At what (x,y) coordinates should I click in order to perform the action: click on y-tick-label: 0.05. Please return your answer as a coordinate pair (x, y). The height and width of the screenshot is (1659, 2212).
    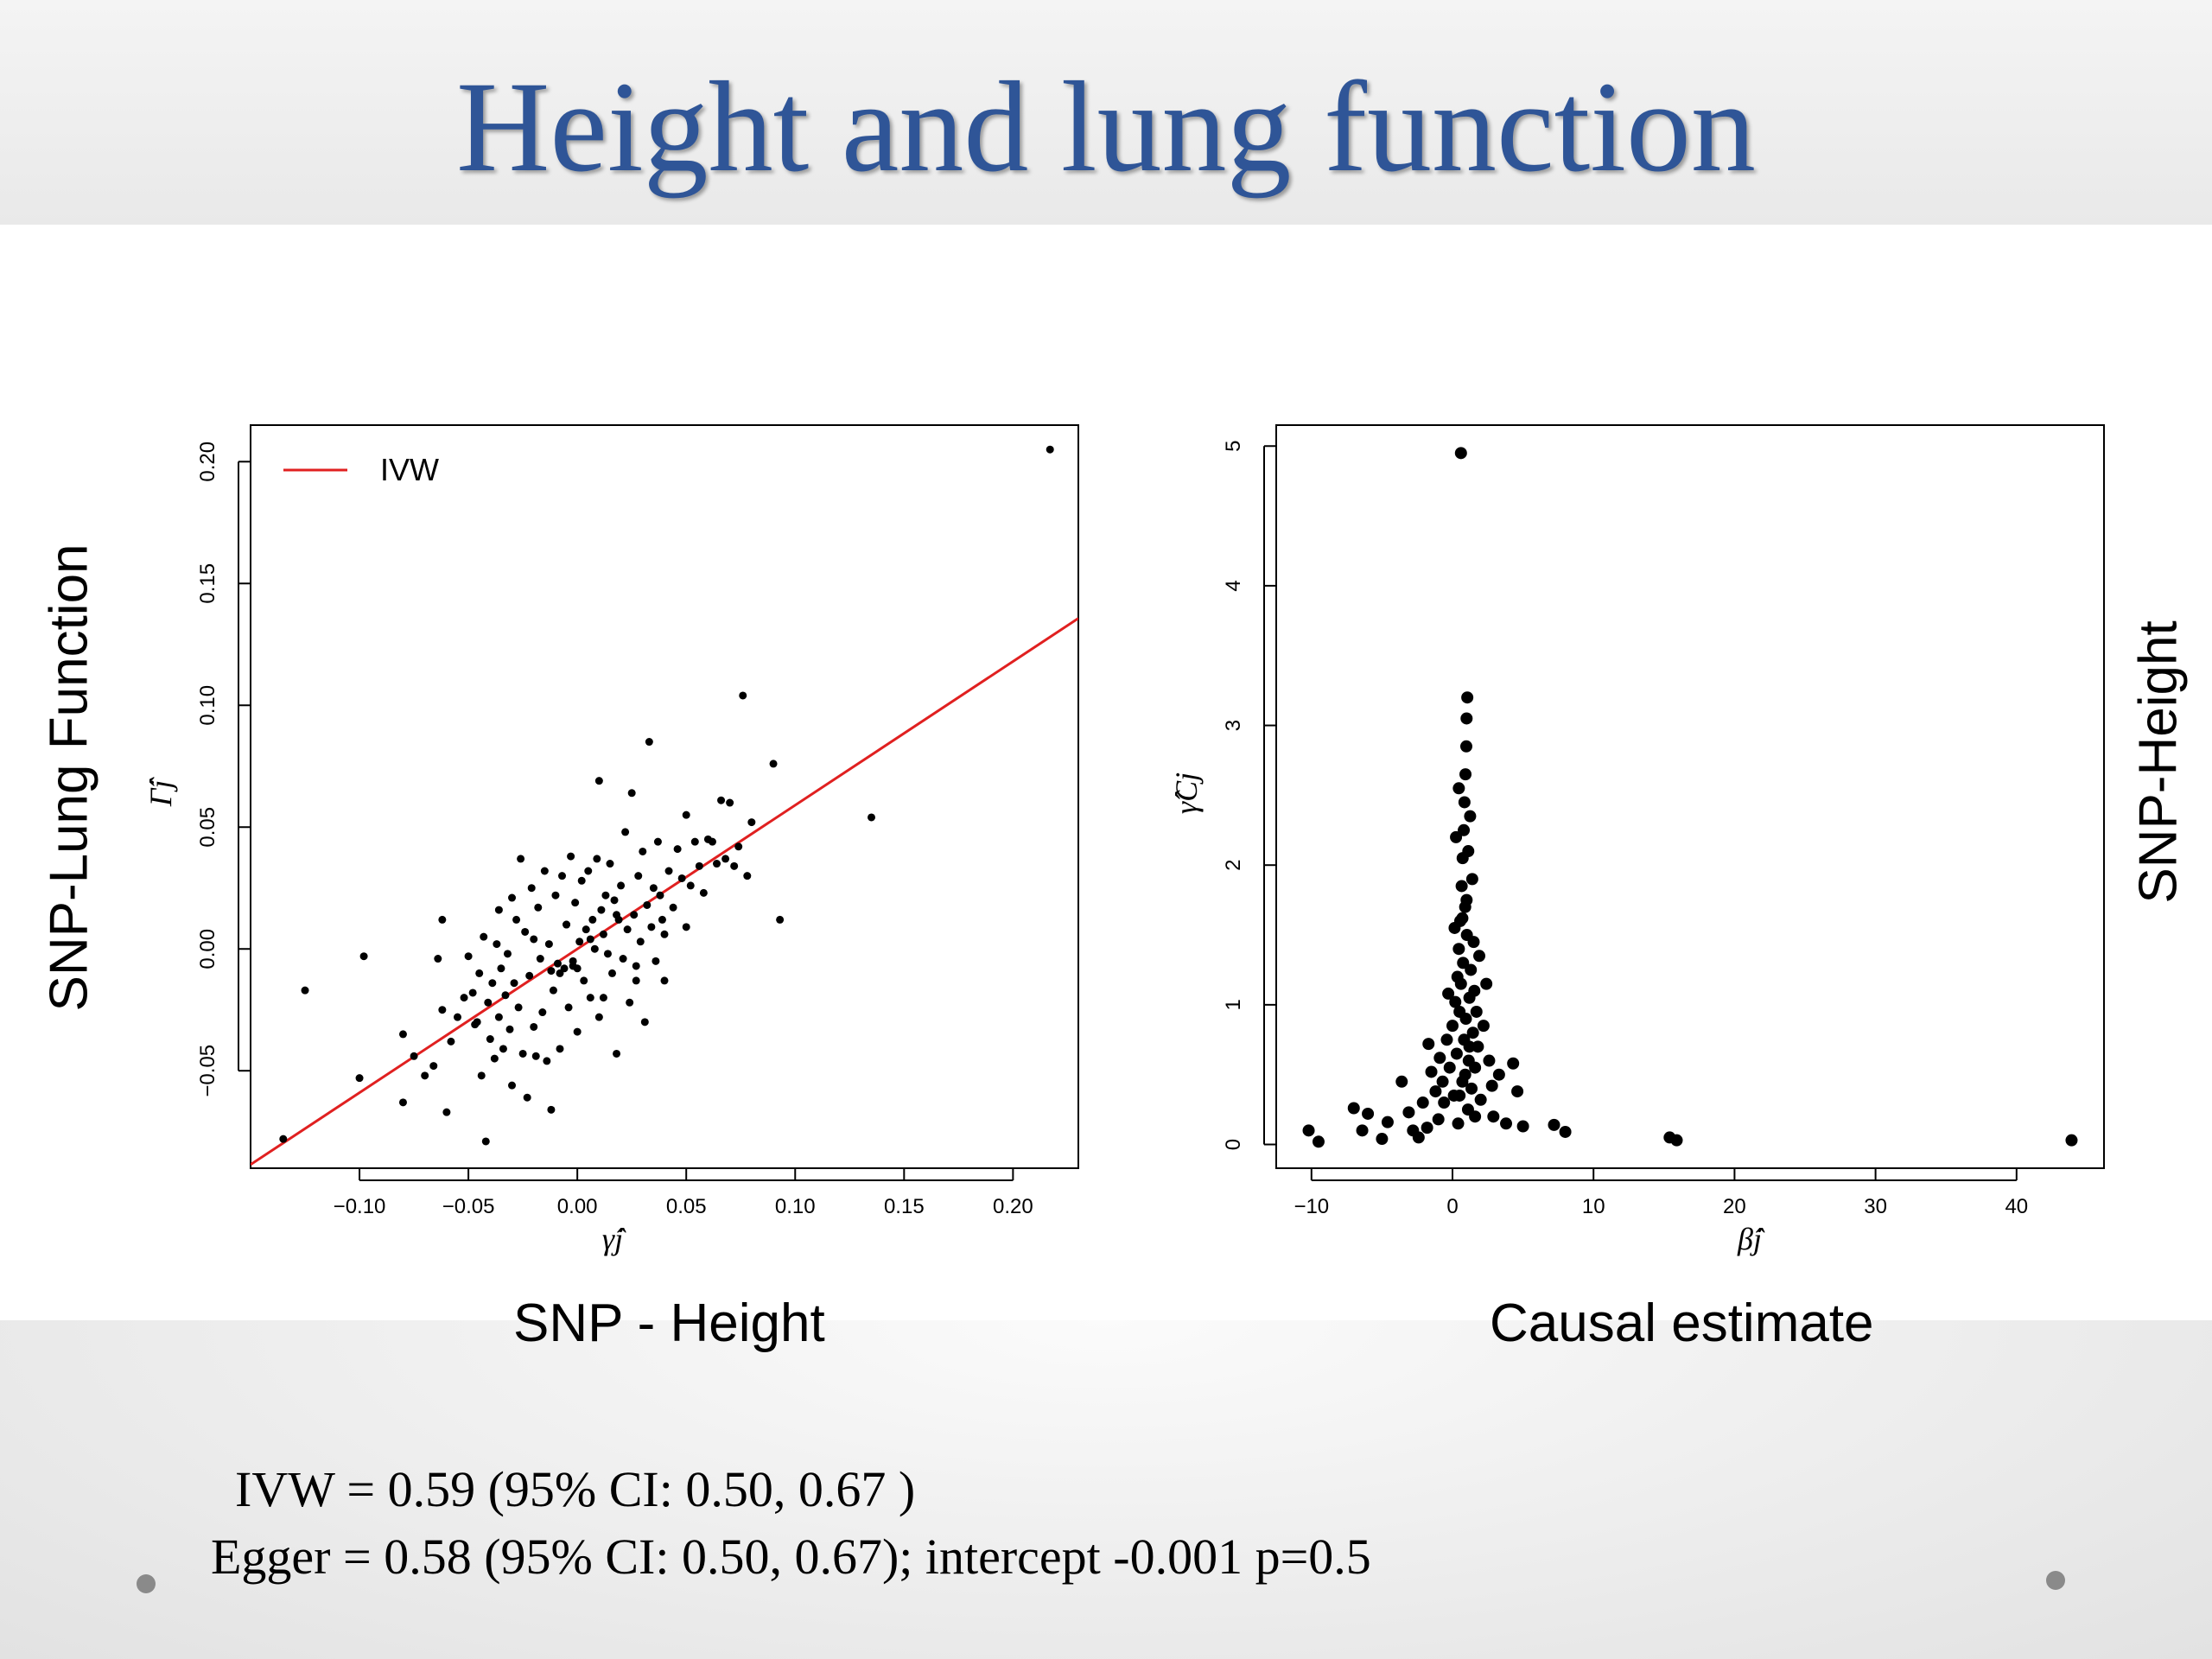
    Looking at the image, I should click on (207, 827).